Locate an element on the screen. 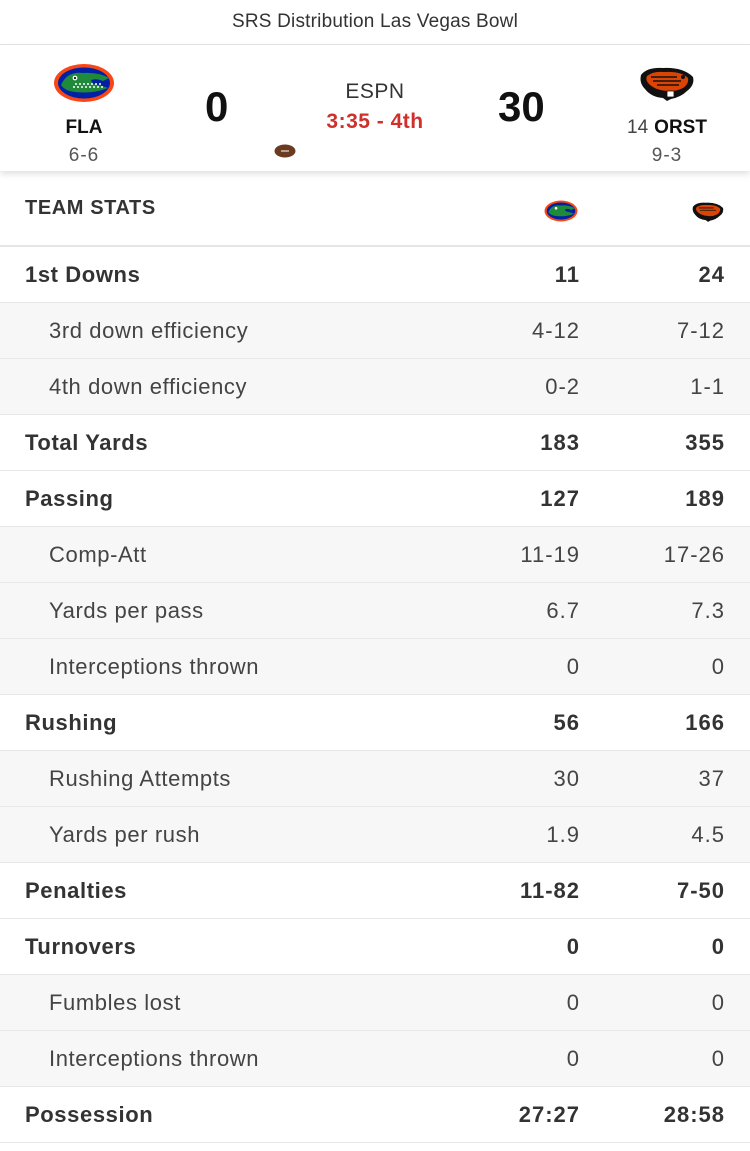  stat-home-value: 189 is located at coordinates (705, 498).